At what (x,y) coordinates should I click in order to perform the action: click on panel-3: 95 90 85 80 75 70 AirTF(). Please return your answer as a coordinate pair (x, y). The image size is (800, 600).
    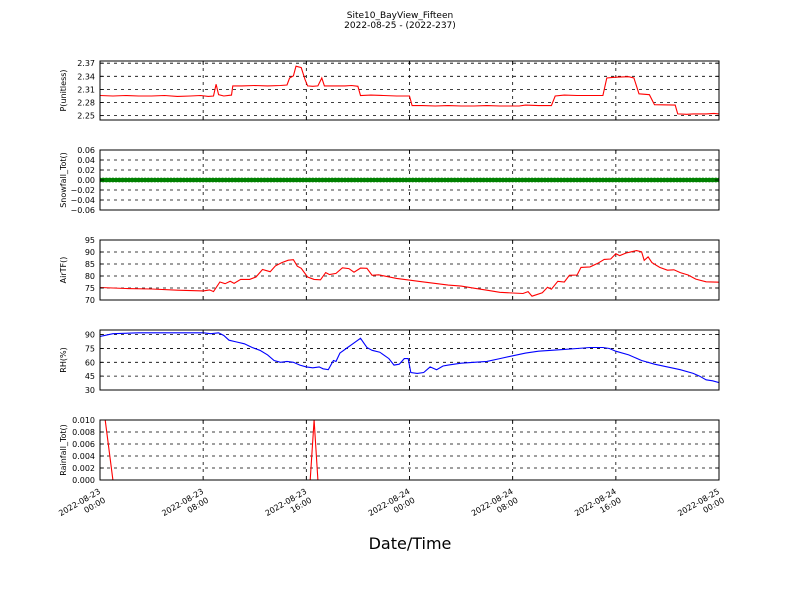
    Looking at the image, I should click on (389, 270).